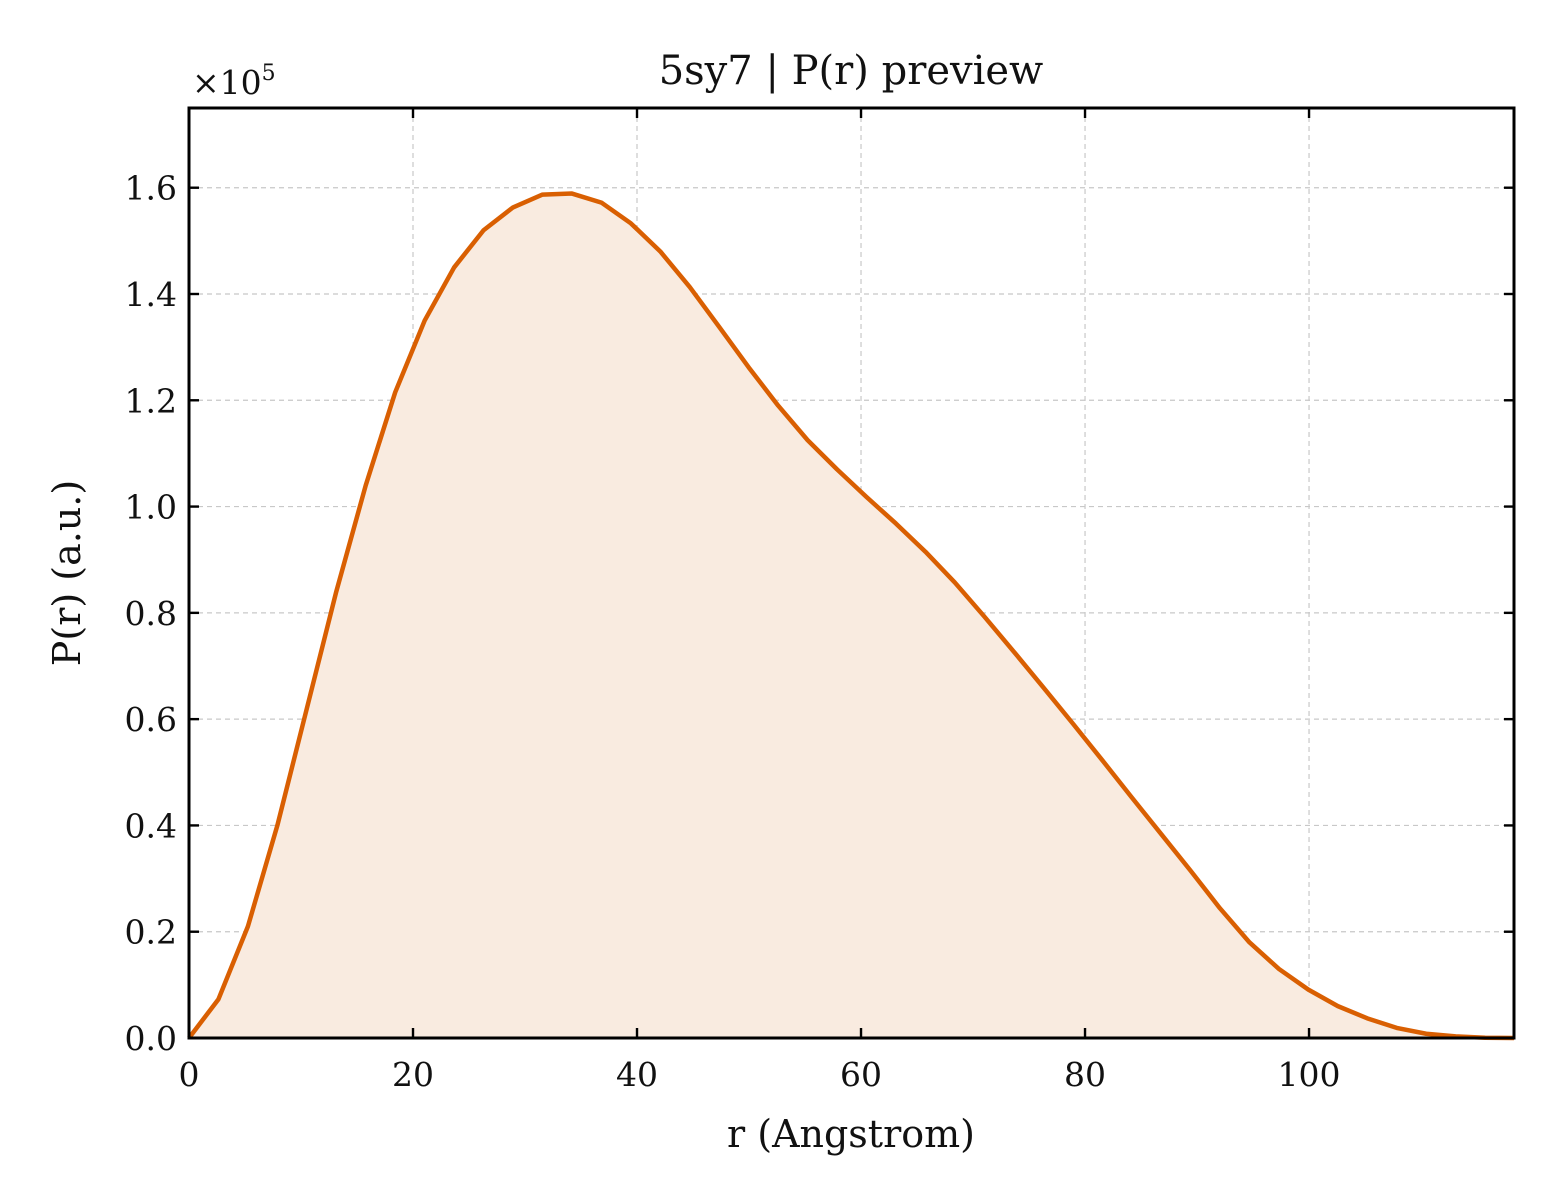 This screenshot has width=1560, height=1200. Describe the element at coordinates (151, 400) in the screenshot. I see `y-tick-label: 1.2` at that location.